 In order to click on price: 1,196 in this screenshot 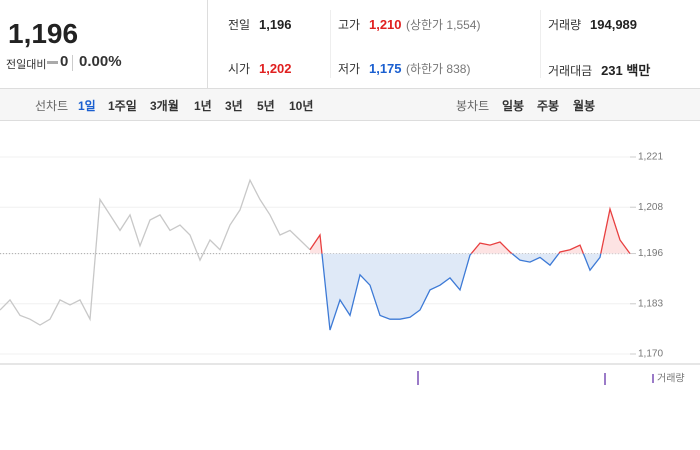, I will do `click(43, 33)`.